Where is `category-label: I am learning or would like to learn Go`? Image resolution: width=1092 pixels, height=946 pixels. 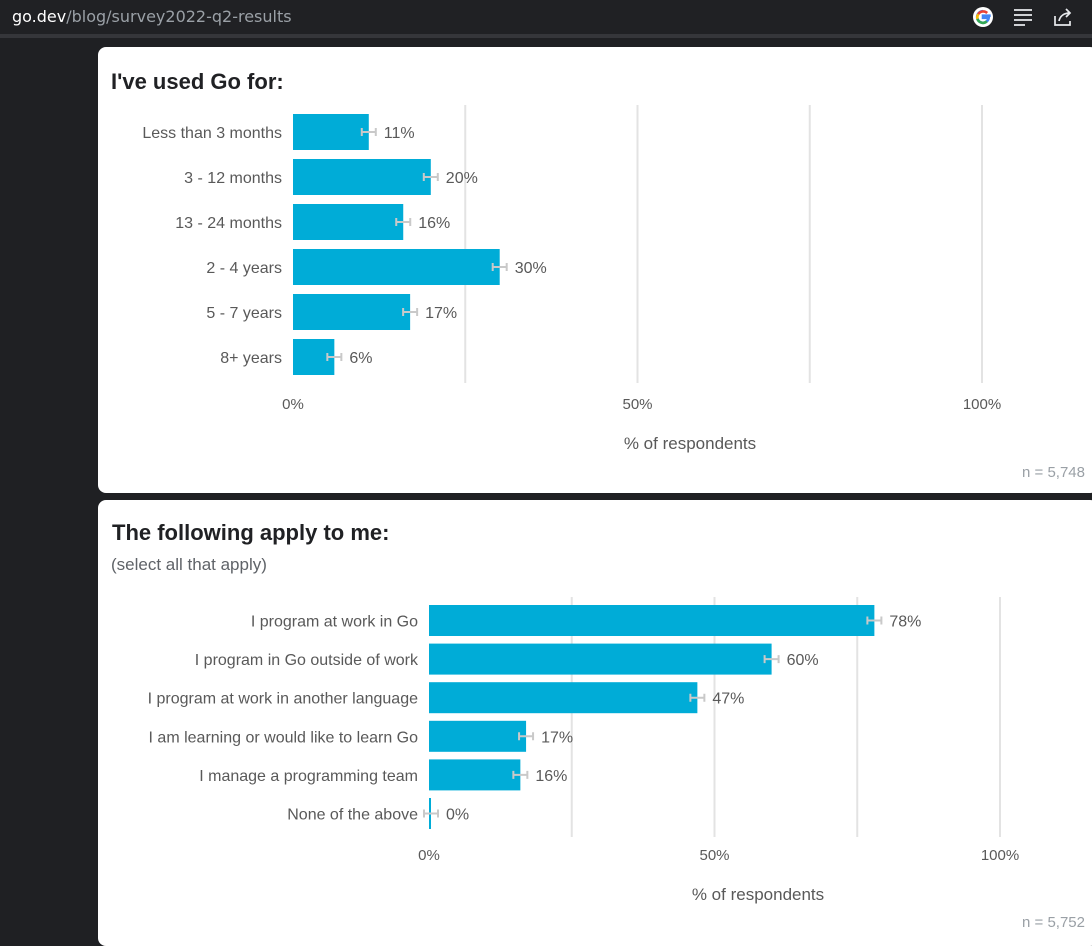
category-label: I am learning or would like to learn Go is located at coordinates (284, 737).